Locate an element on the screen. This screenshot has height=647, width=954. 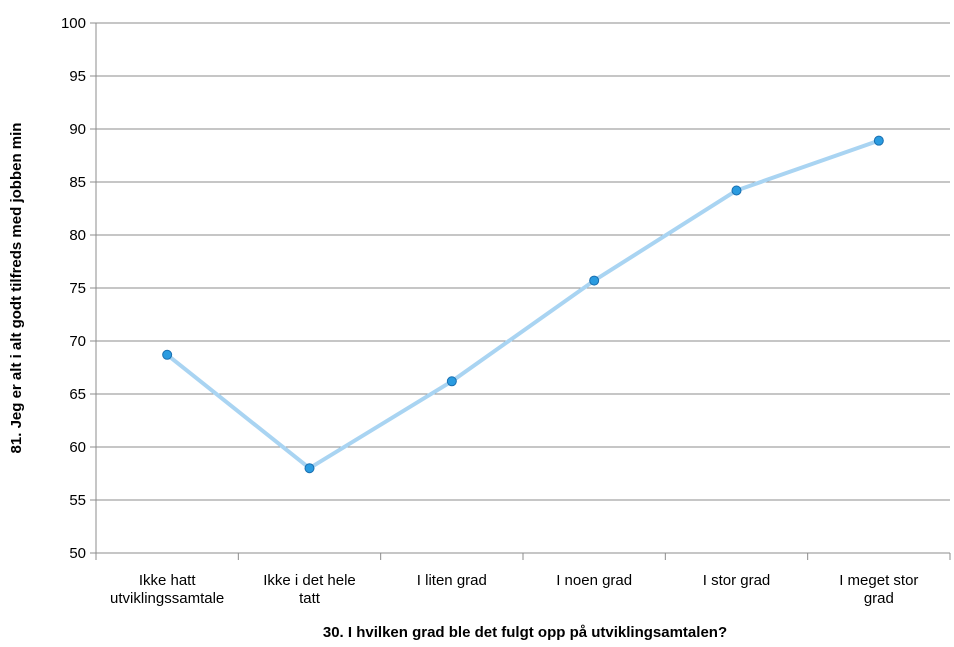
y-tick-label: 80 is located at coordinates (77, 235).